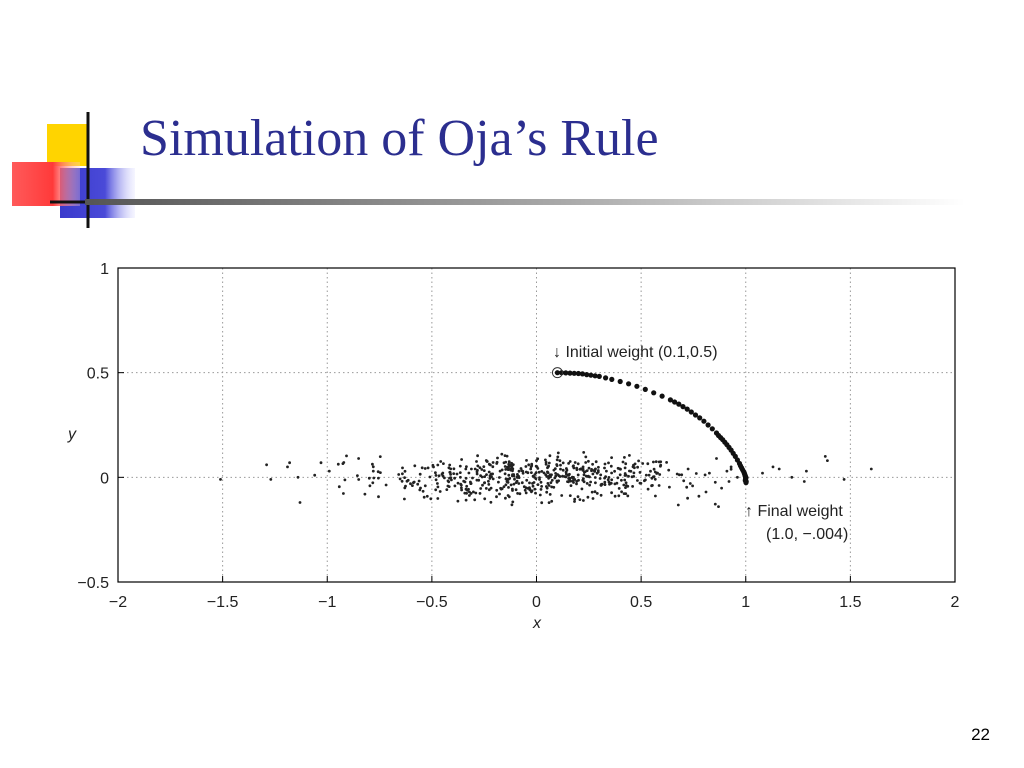 Image resolution: width=1024 pixels, height=768 pixels. What do you see at coordinates (546, 479) in the screenshot?
I see `input-sample-points` at bounding box center [546, 479].